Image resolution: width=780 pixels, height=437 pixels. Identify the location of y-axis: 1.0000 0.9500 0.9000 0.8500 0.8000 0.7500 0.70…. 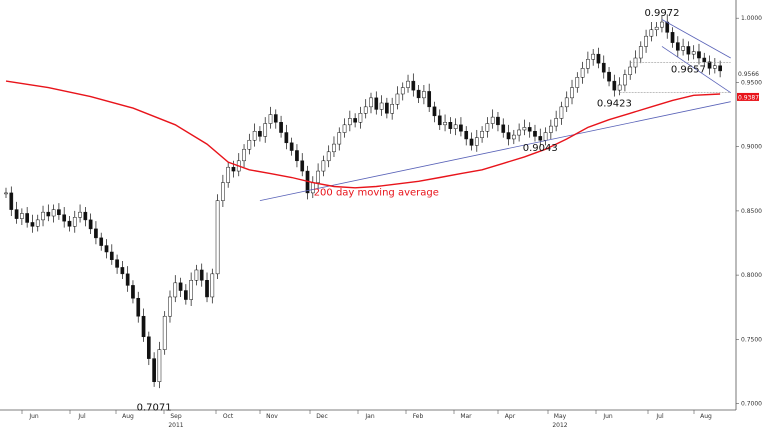
(749, 211).